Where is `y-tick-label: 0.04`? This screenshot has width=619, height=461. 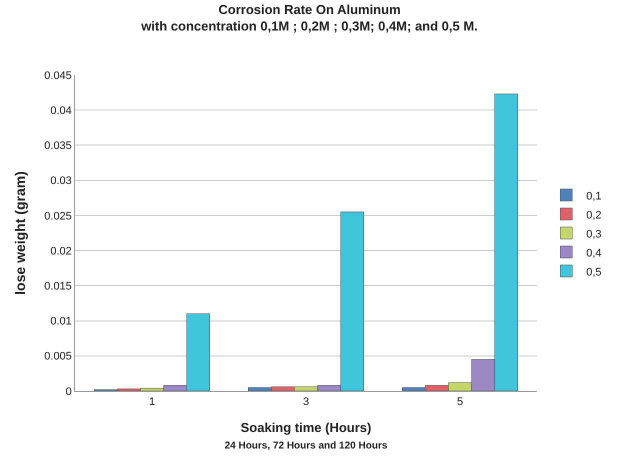 y-tick-label: 0.04 is located at coordinates (61, 110).